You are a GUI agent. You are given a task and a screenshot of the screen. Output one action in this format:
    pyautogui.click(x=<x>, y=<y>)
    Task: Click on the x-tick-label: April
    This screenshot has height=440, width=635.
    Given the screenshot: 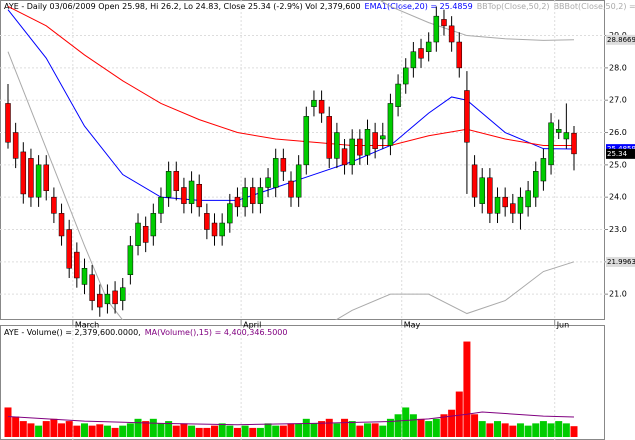 What is the action you would take?
    pyautogui.click(x=252, y=325)
    